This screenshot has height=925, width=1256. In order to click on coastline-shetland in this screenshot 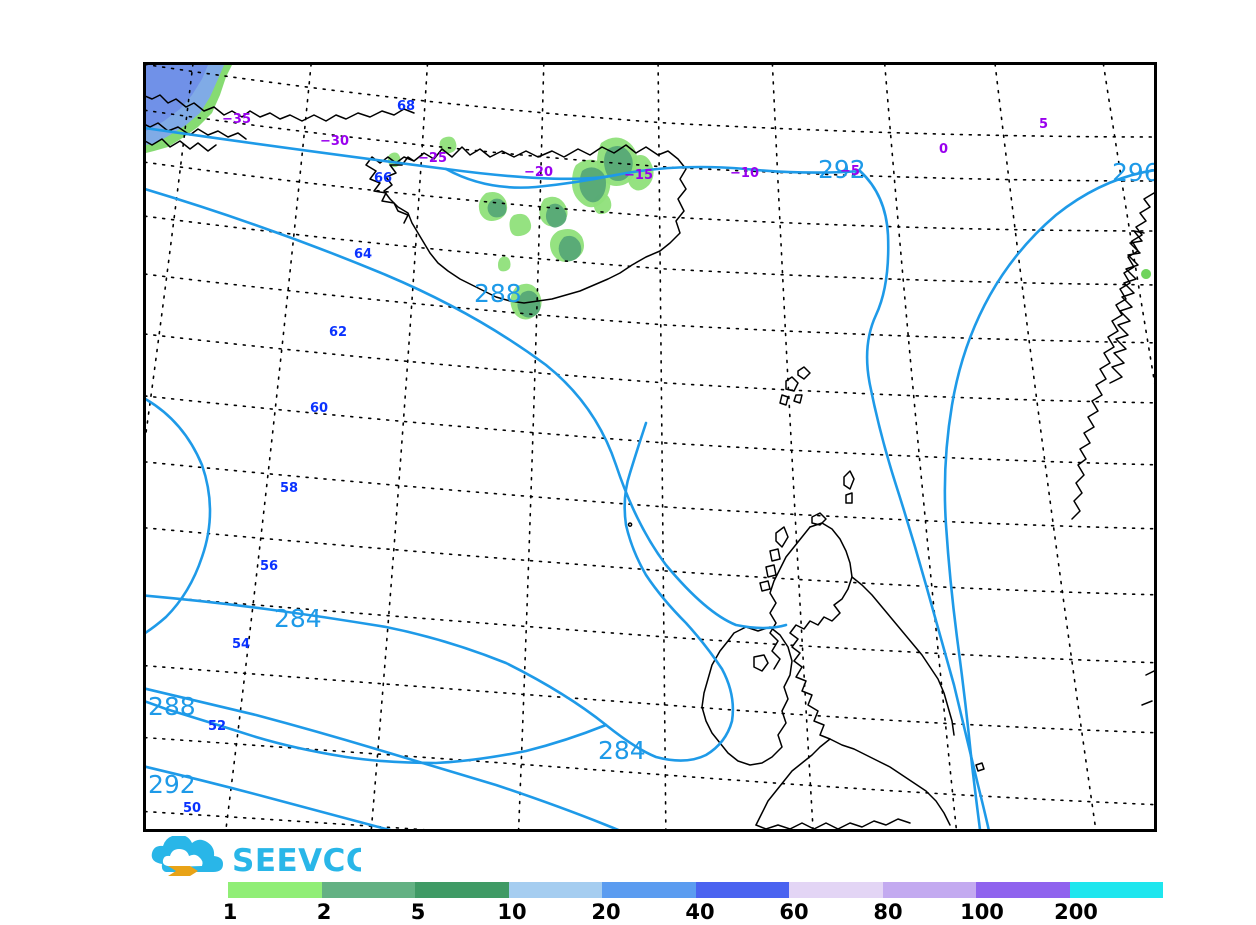, I will do `click(849, 487)`.